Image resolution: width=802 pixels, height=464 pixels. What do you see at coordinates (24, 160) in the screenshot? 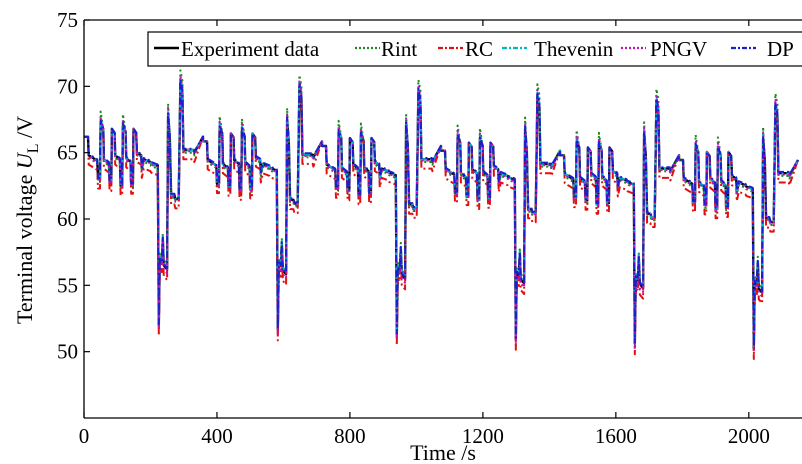
I see `y-axis-label-symbol: U` at bounding box center [24, 160].